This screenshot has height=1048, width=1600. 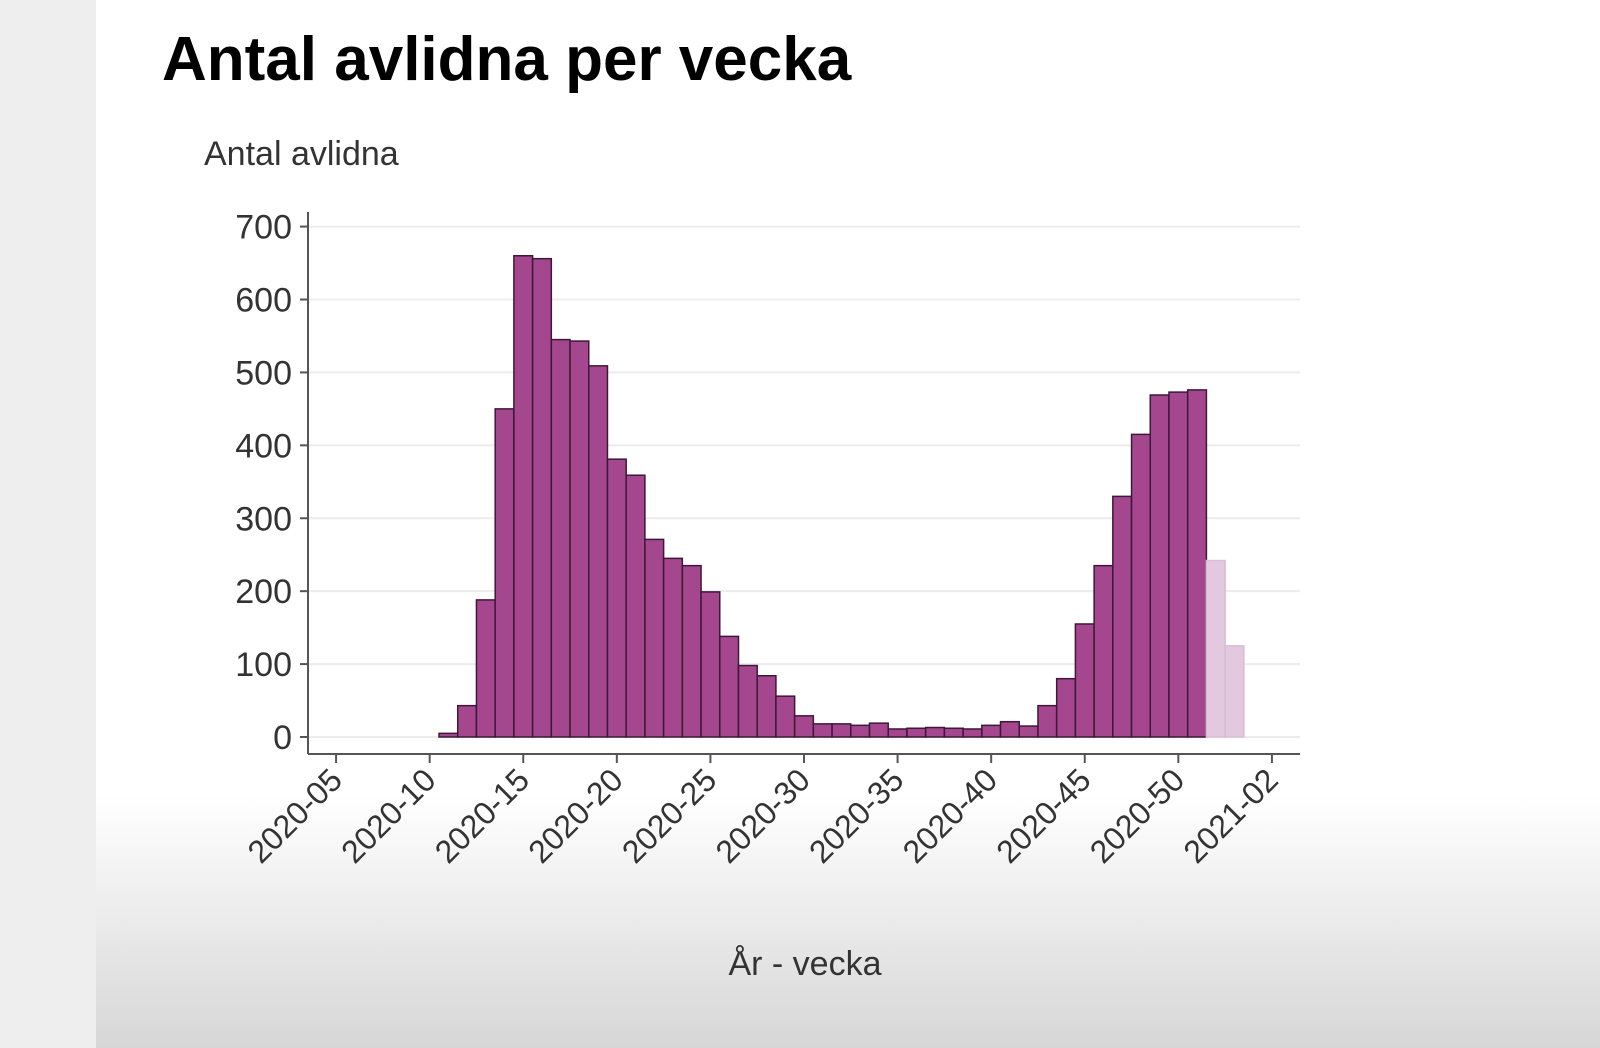 I want to click on y-axis-label: Antal avlidna, so click(x=301, y=154).